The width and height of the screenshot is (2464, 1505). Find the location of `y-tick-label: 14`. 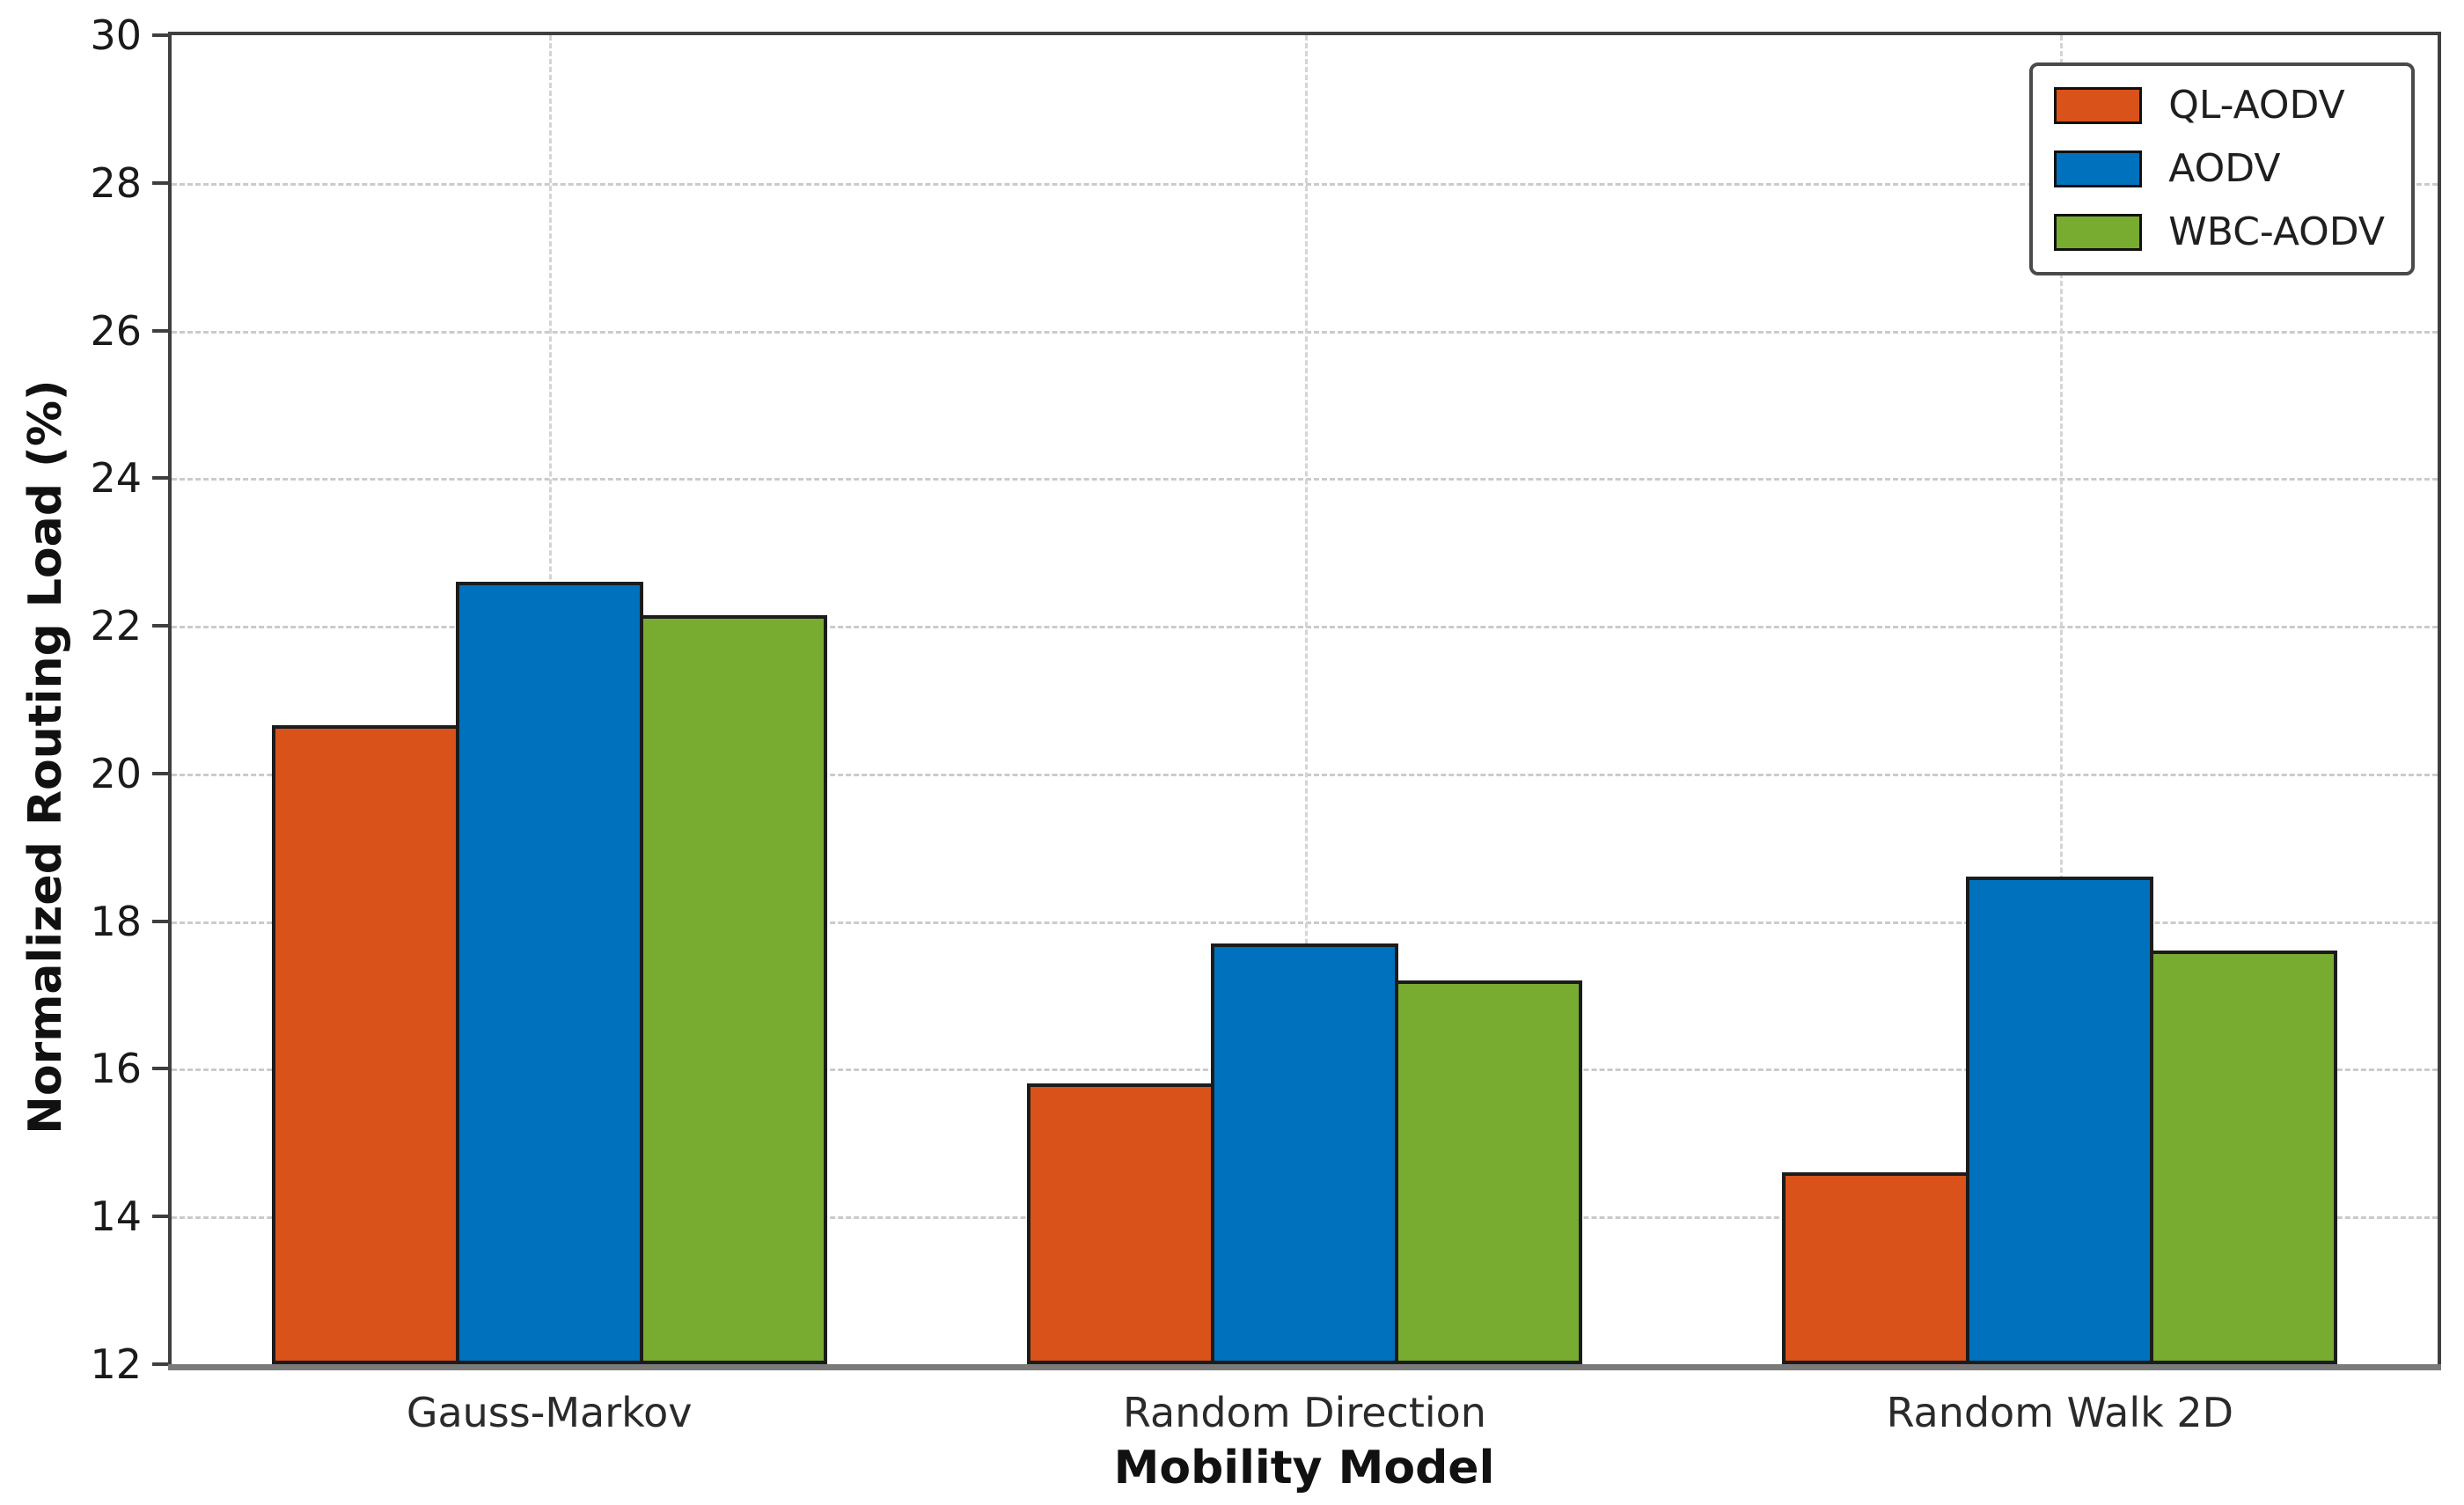

y-tick-label: 14 is located at coordinates (116, 1217).